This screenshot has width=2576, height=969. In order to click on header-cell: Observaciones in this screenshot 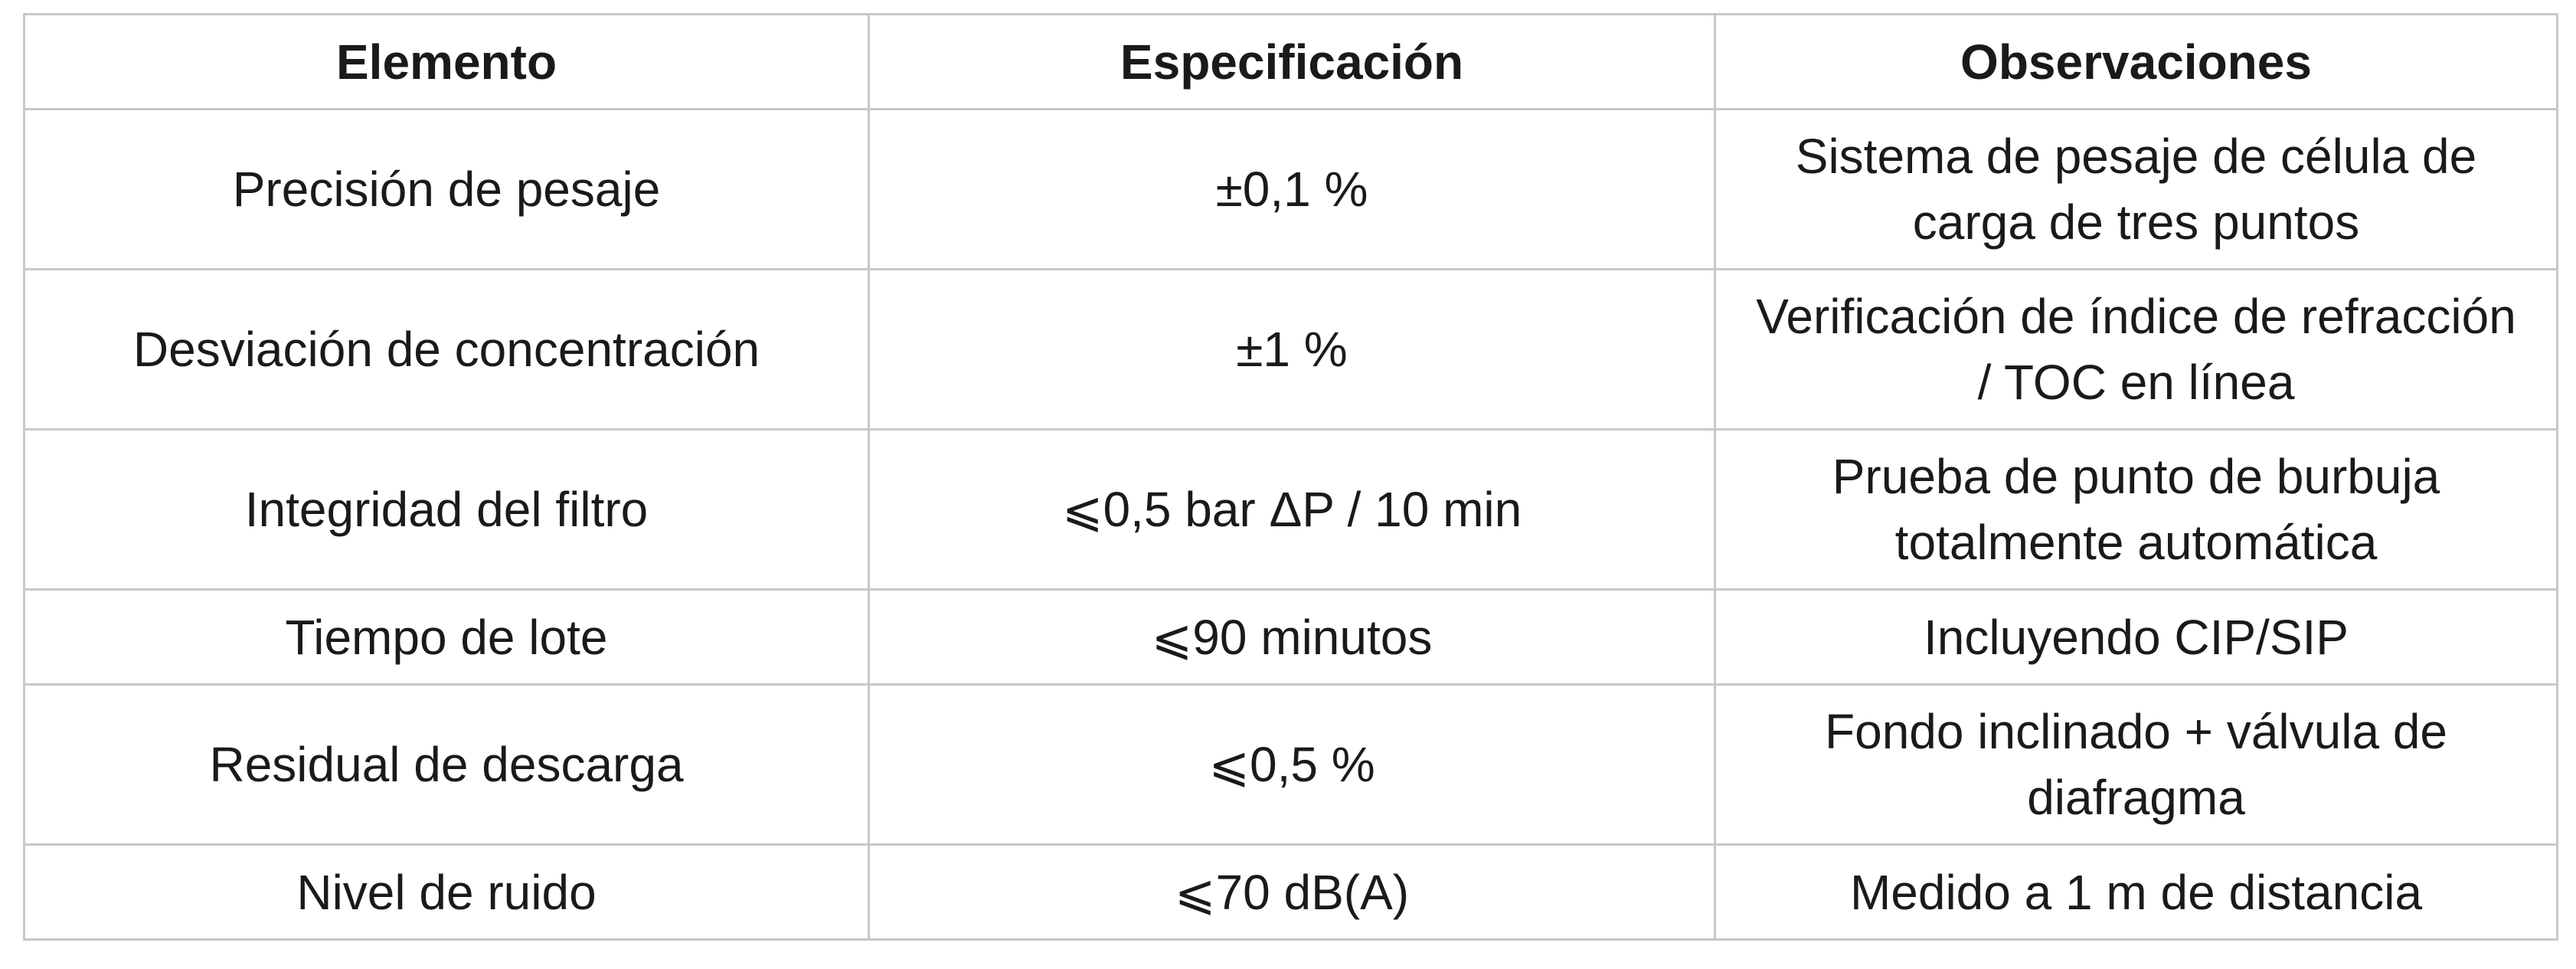, I will do `click(2136, 62)`.